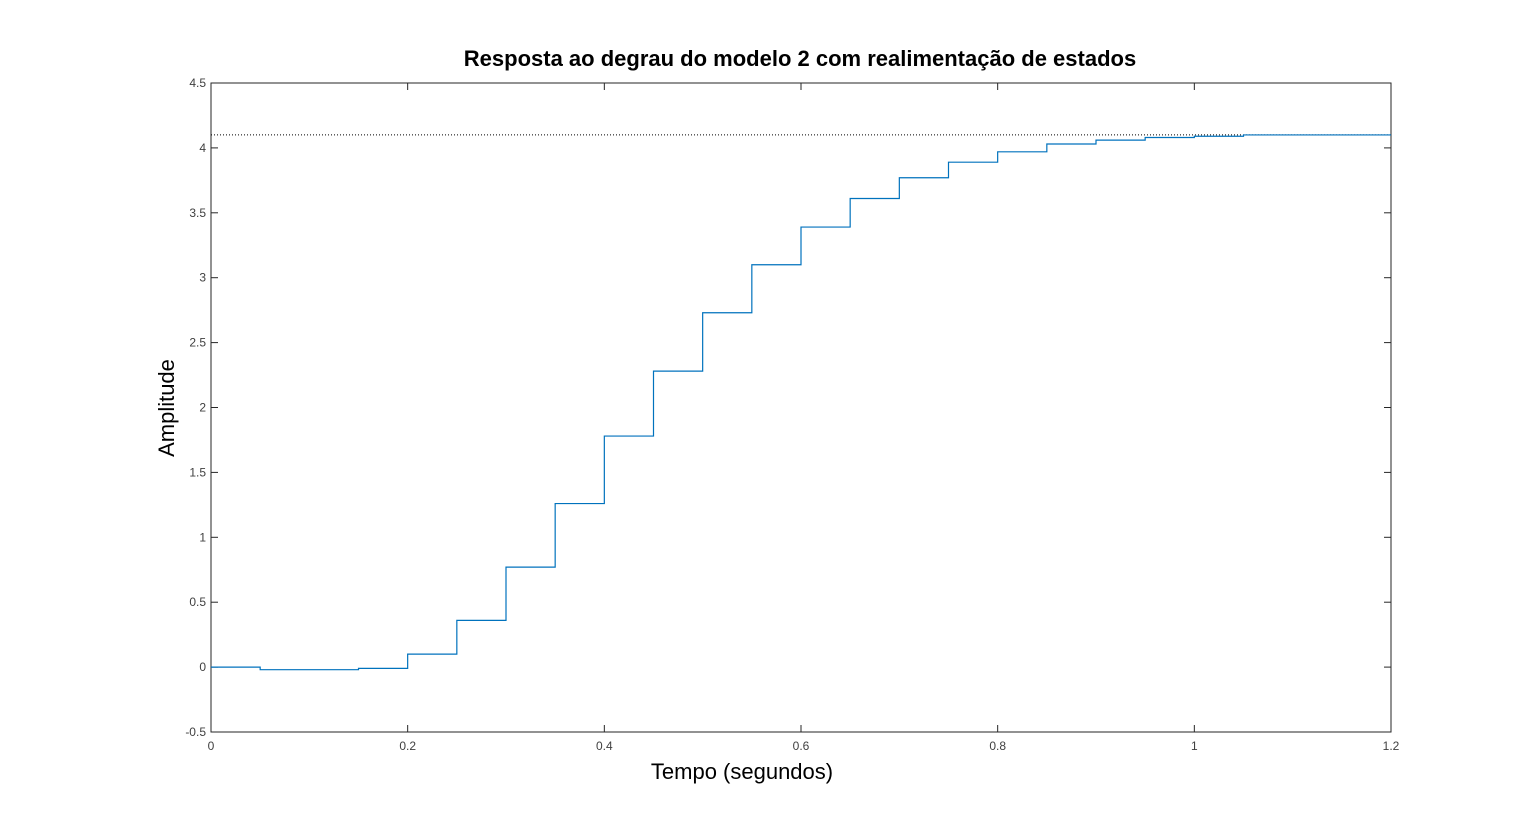 This screenshot has height=822, width=1536. I want to click on x-tick-label: 0.8, so click(997, 746).